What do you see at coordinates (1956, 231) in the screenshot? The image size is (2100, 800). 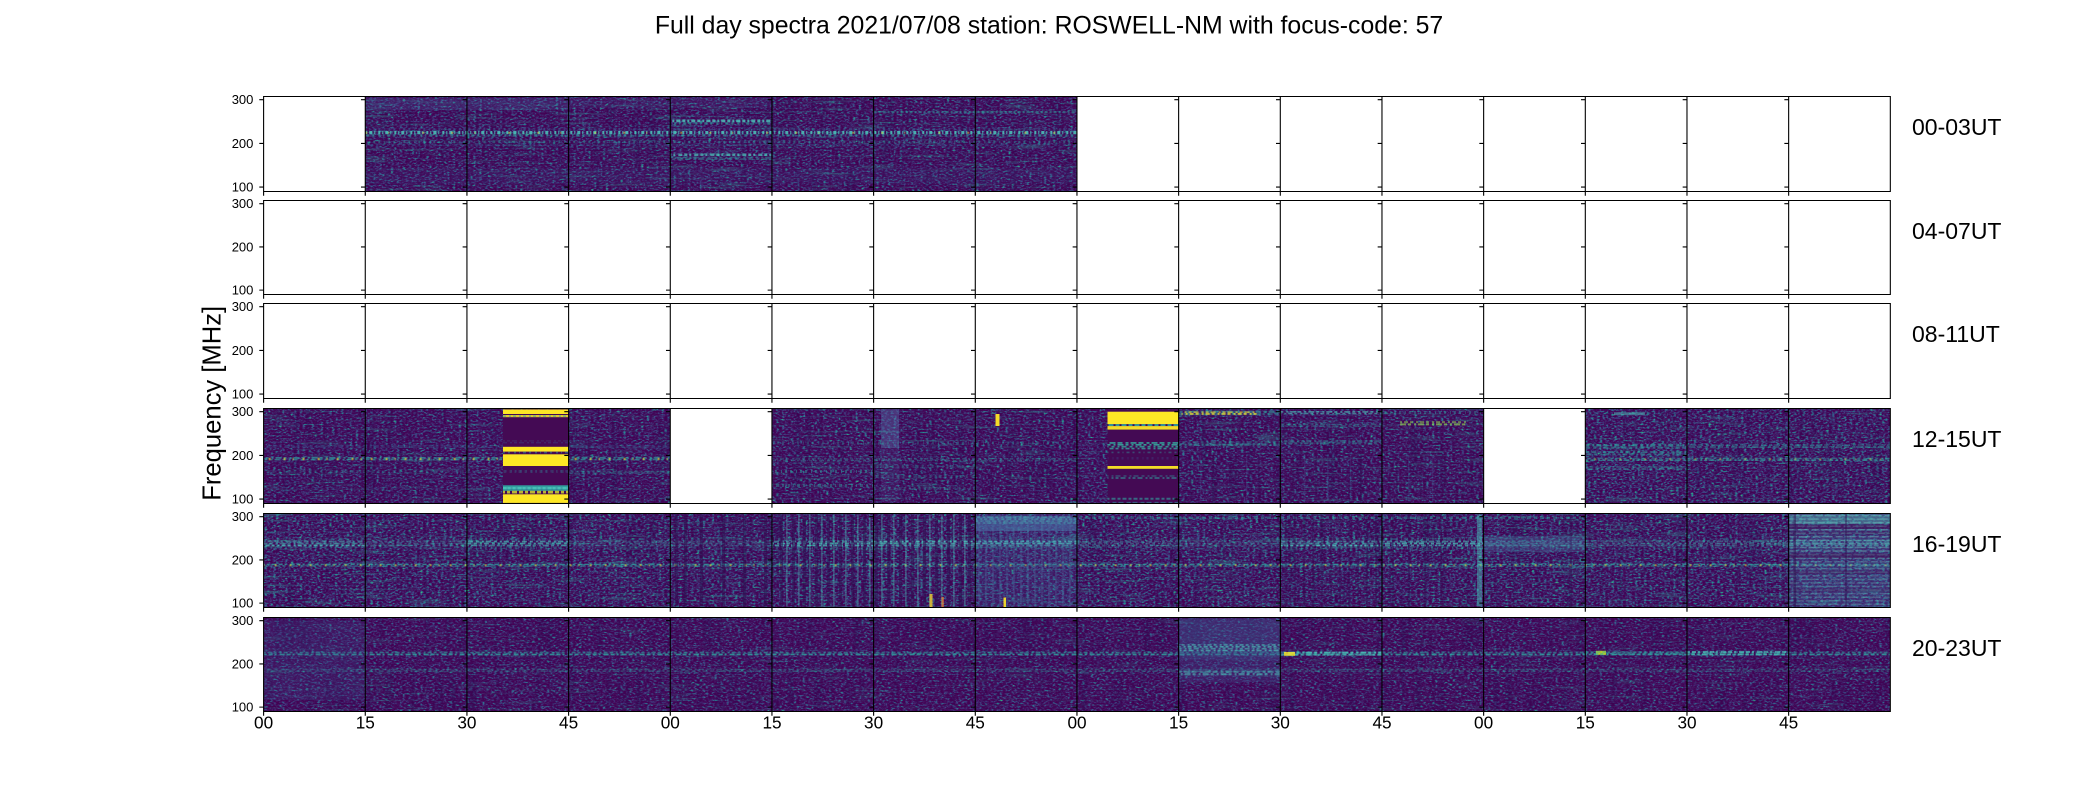 I see `svg-text: 04-07UT` at bounding box center [1956, 231].